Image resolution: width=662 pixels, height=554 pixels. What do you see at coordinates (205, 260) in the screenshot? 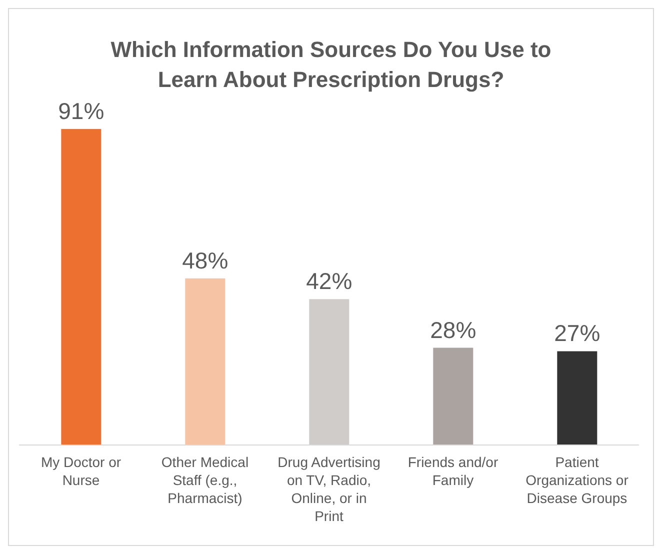
I see `data-label: 48%` at bounding box center [205, 260].